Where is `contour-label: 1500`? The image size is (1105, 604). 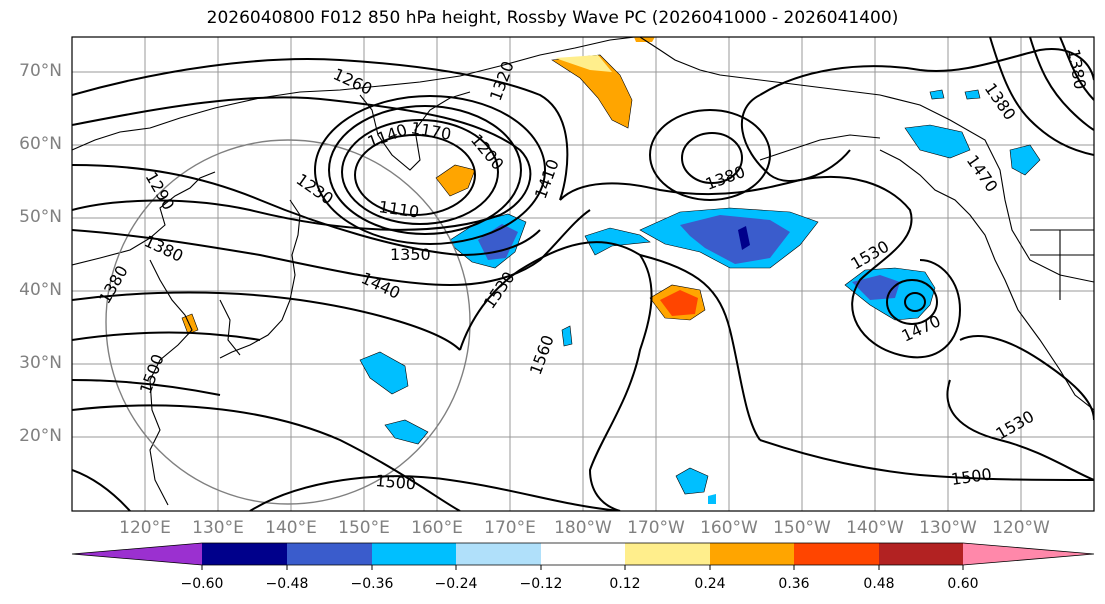
contour-label: 1500 is located at coordinates (396, 482).